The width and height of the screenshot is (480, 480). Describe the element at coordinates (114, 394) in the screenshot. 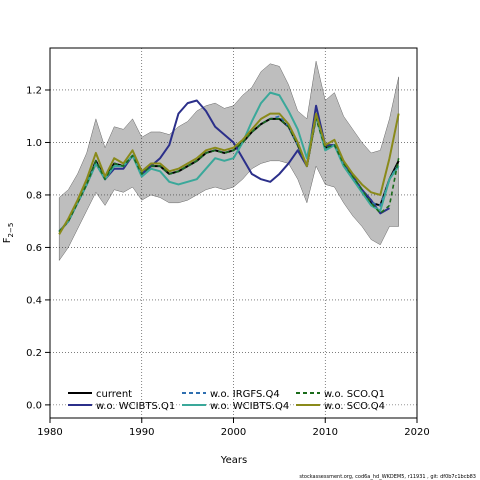

I see `legend-label: current` at that location.